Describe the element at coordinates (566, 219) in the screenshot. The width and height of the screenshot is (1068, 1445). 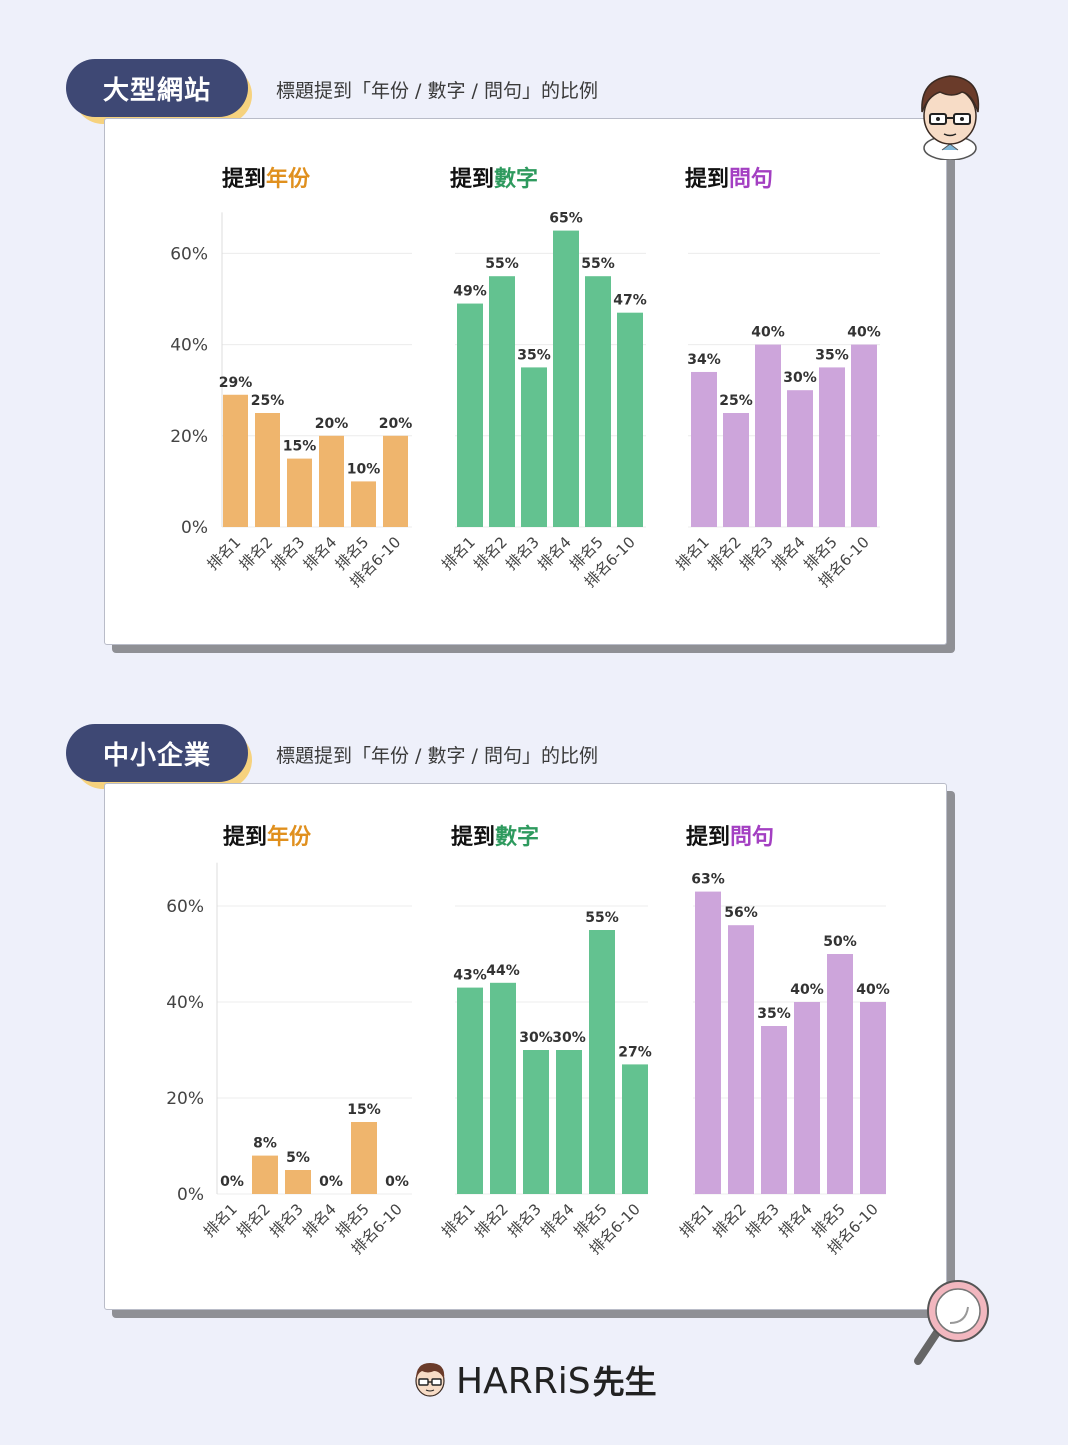
I see `data-label: 65%` at that location.